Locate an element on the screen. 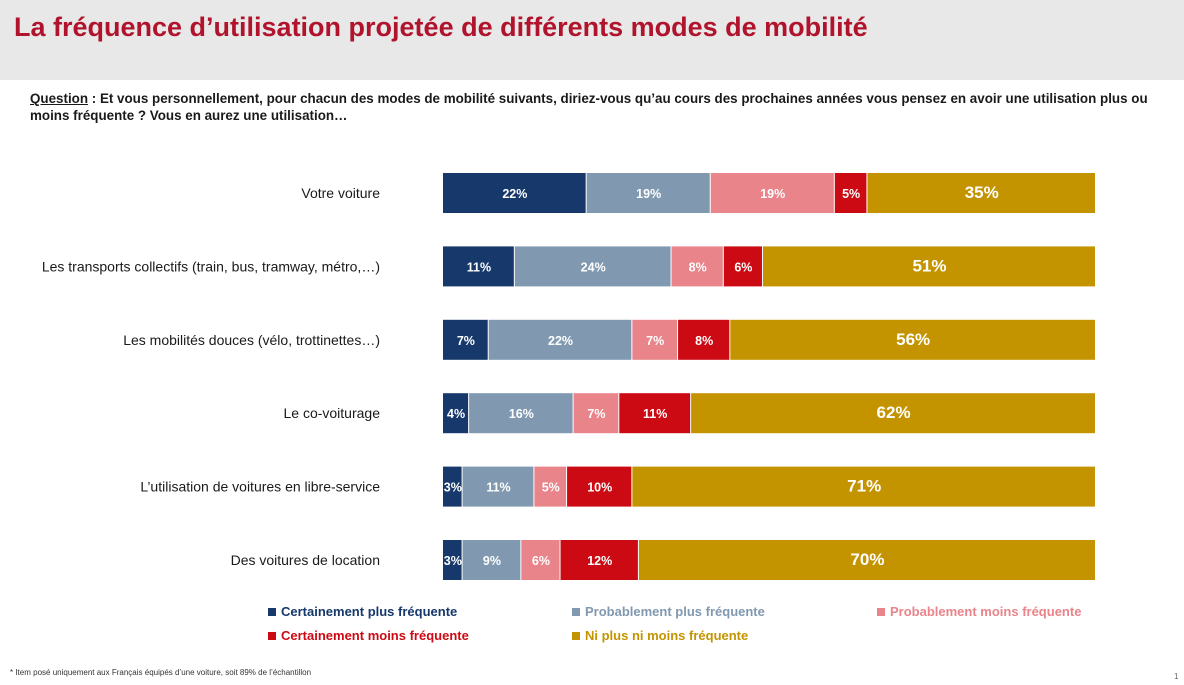 The width and height of the screenshot is (1184, 685). data-label: 12% is located at coordinates (599, 561).